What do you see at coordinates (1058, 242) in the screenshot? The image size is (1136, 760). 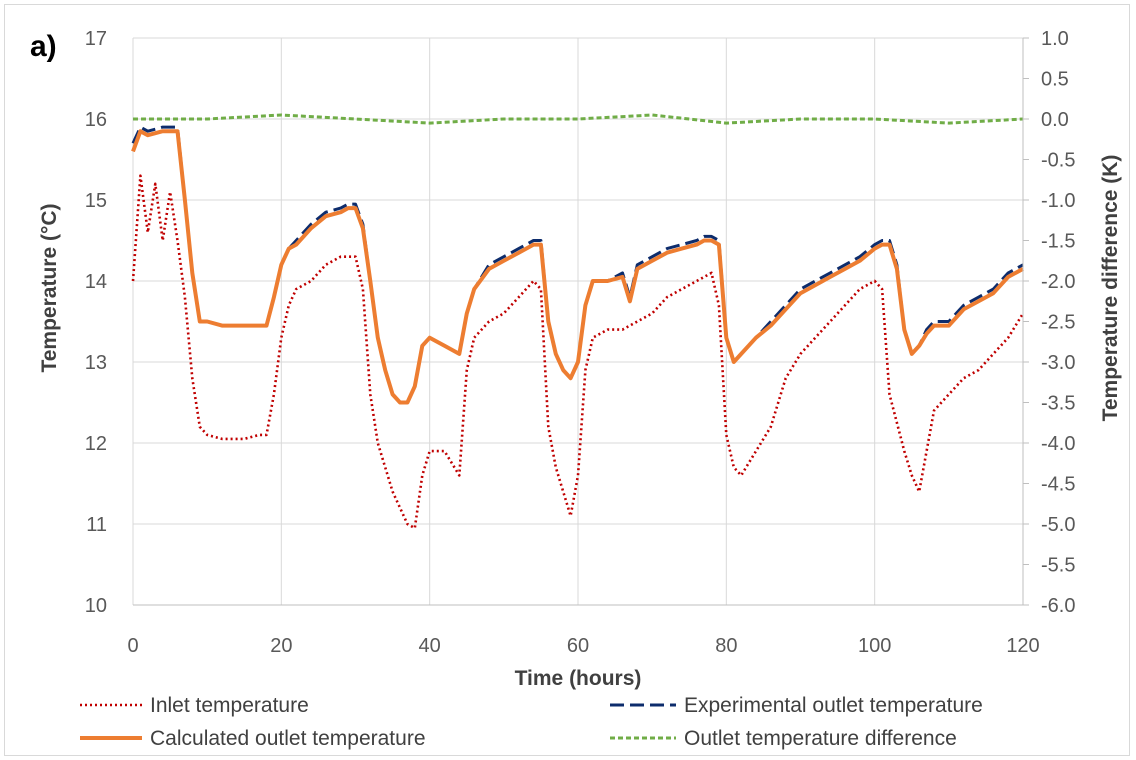 I see `y2-tick-label: -1.5` at bounding box center [1058, 242].